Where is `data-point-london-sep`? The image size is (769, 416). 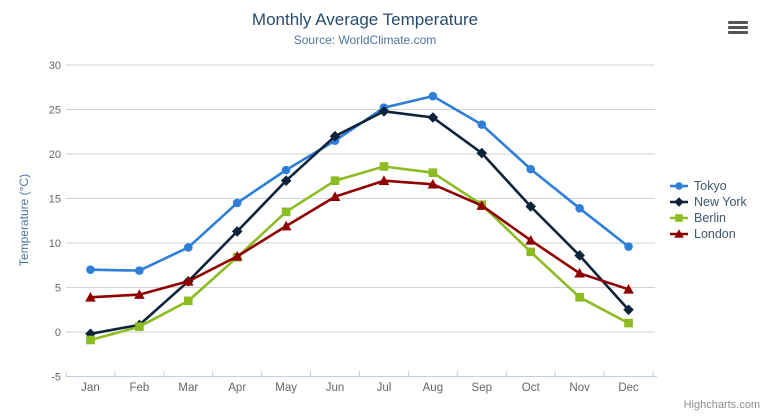
data-point-london-sep is located at coordinates (482, 205).